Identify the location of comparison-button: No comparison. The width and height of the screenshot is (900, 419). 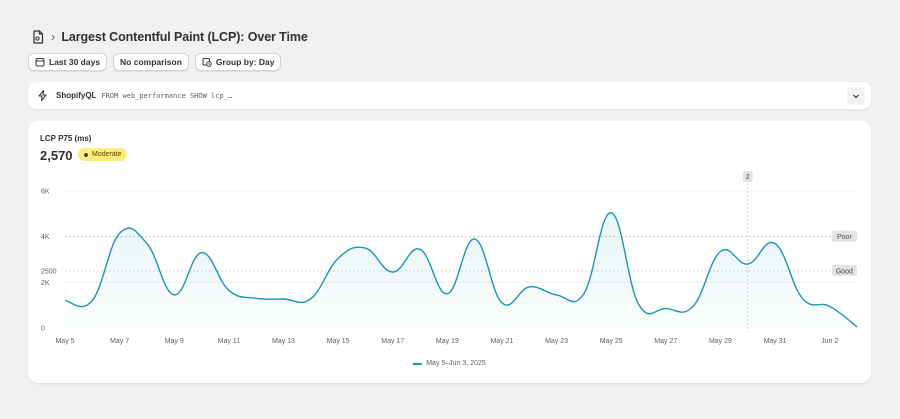
(151, 62).